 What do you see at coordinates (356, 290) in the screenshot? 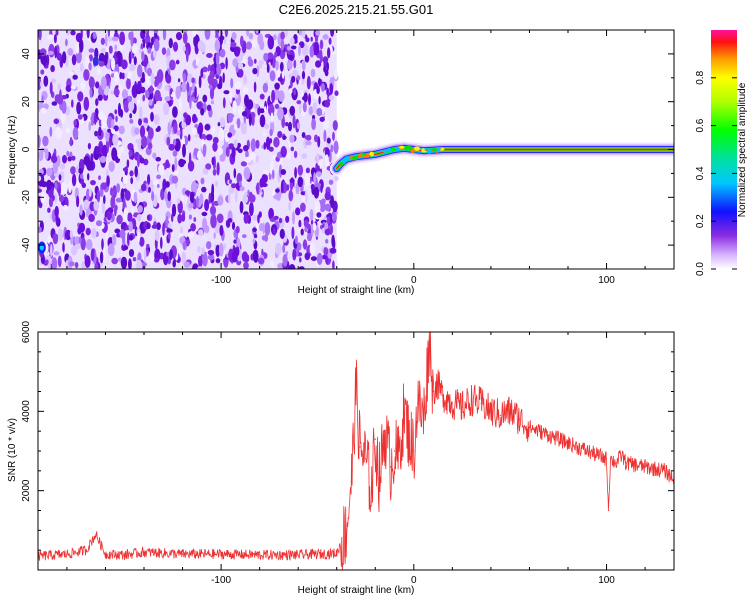
I see `top-x-axis-label: Height of straight line (km)` at bounding box center [356, 290].